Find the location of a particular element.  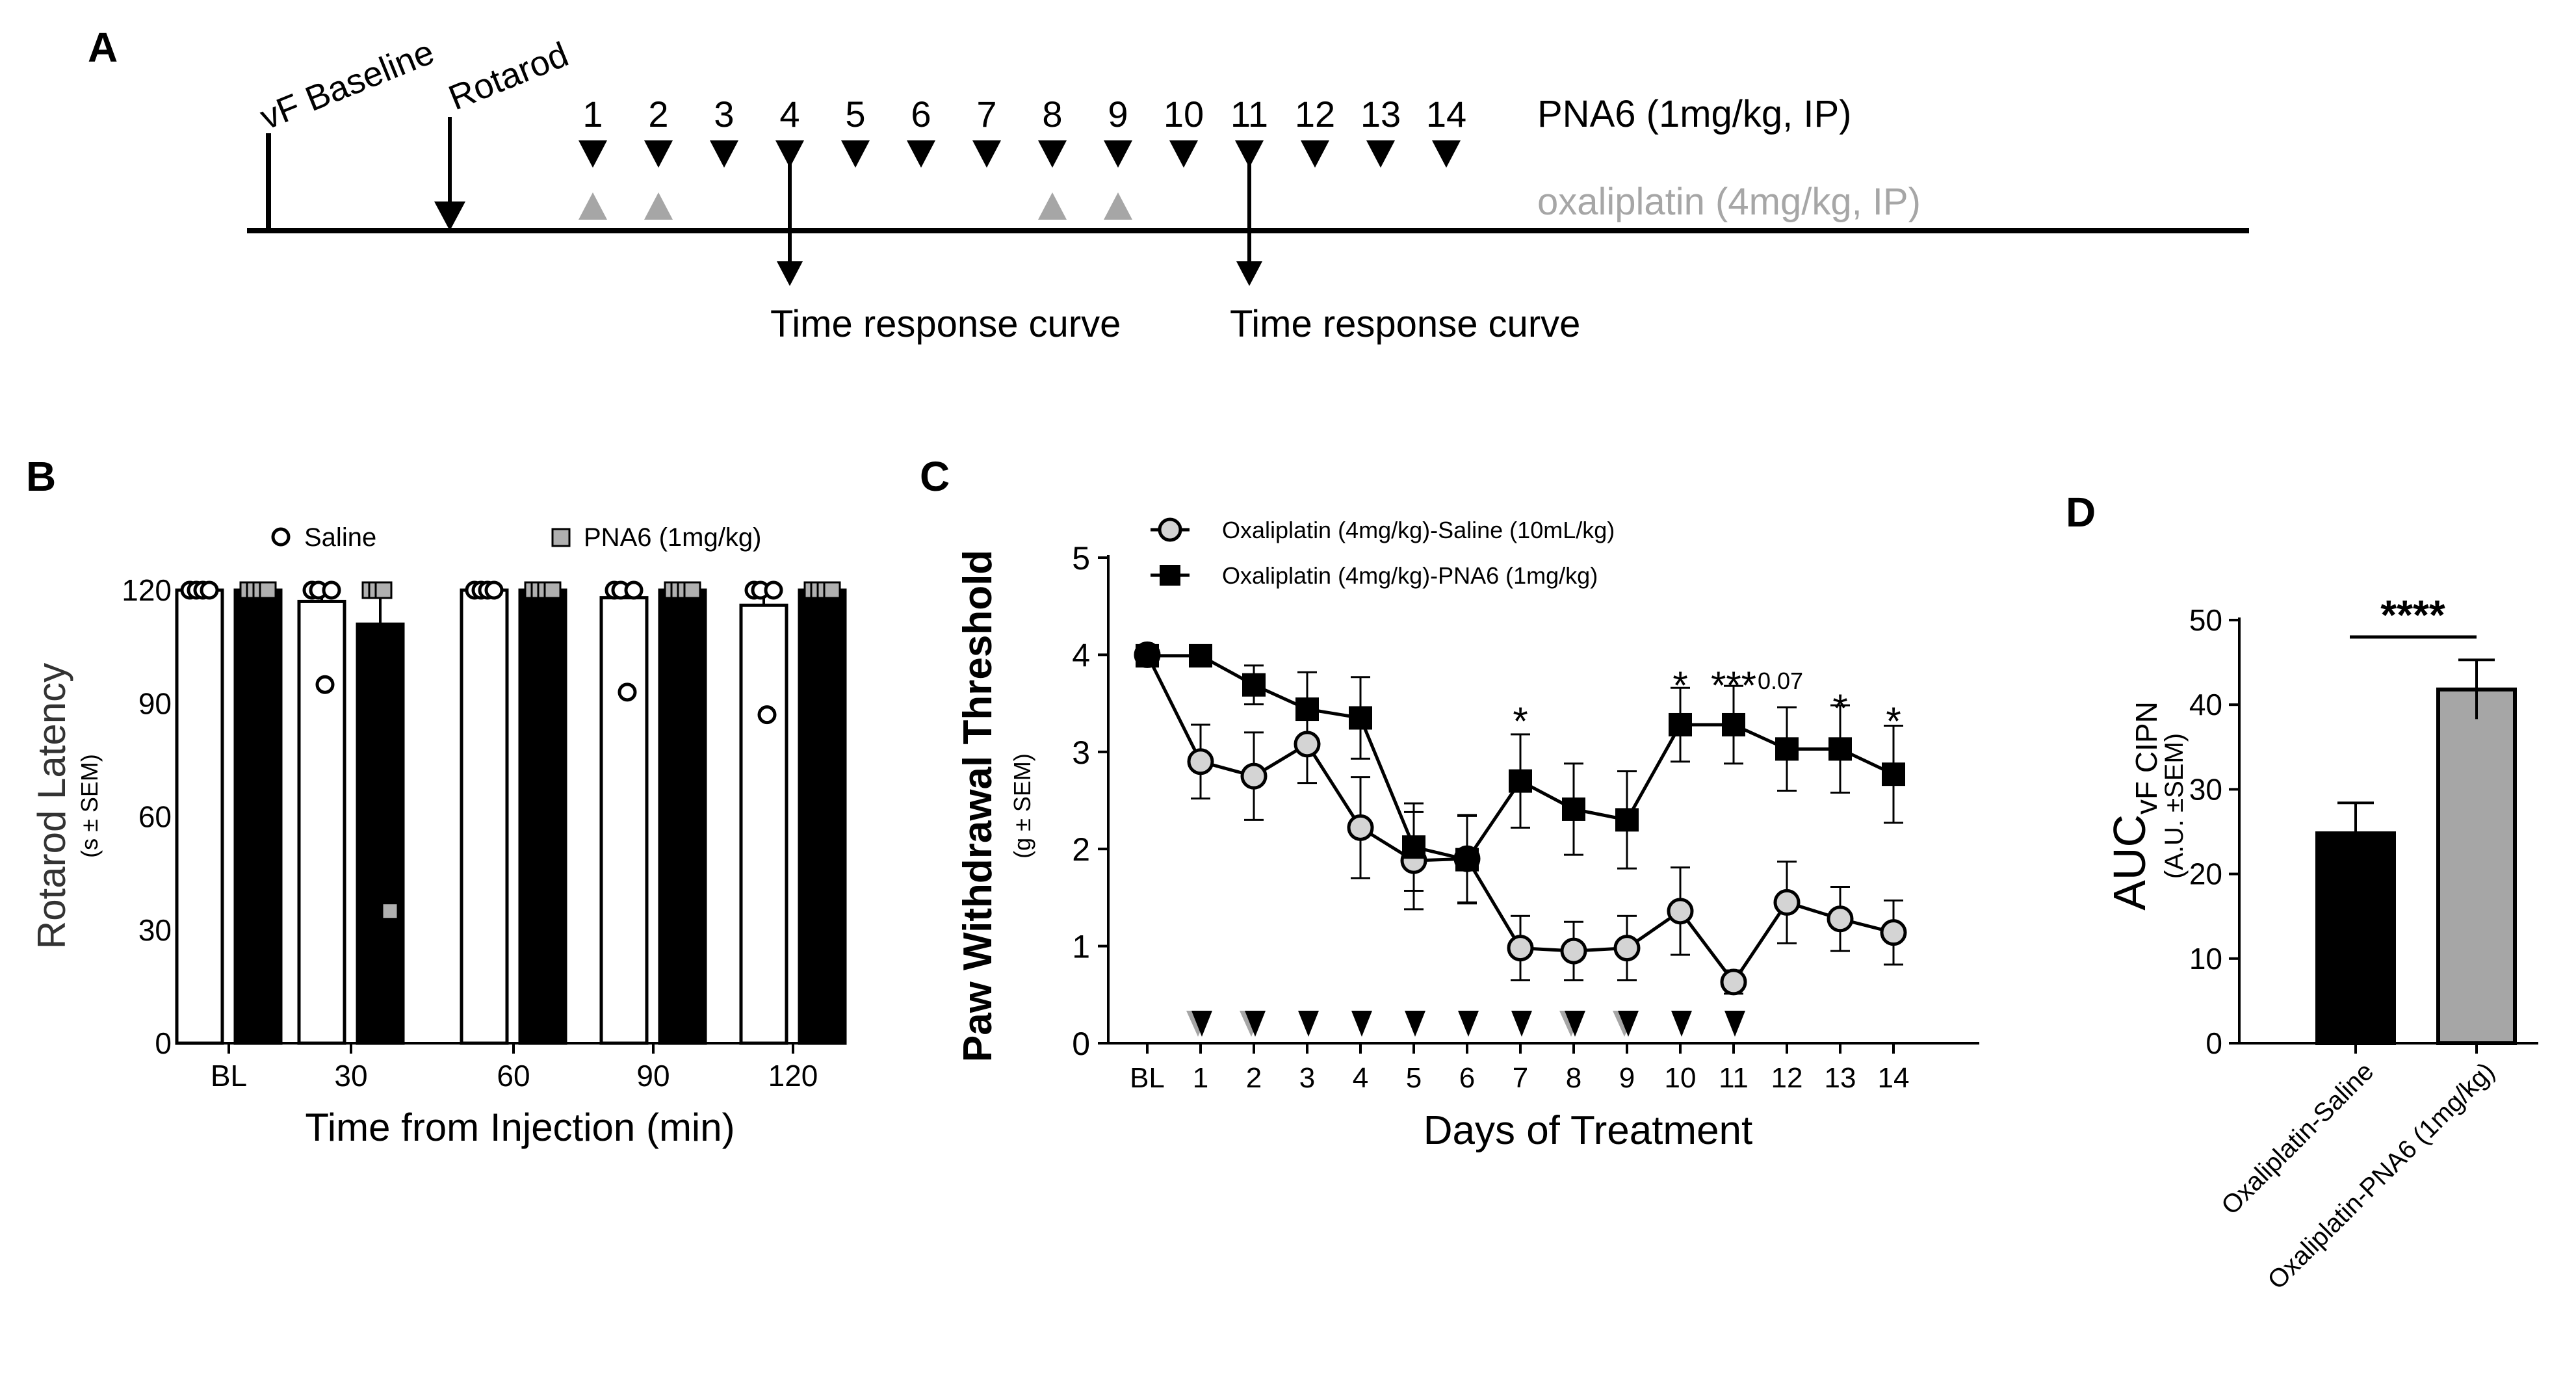

b-xlabel: Time from Injection (min) is located at coordinates (520, 1127).